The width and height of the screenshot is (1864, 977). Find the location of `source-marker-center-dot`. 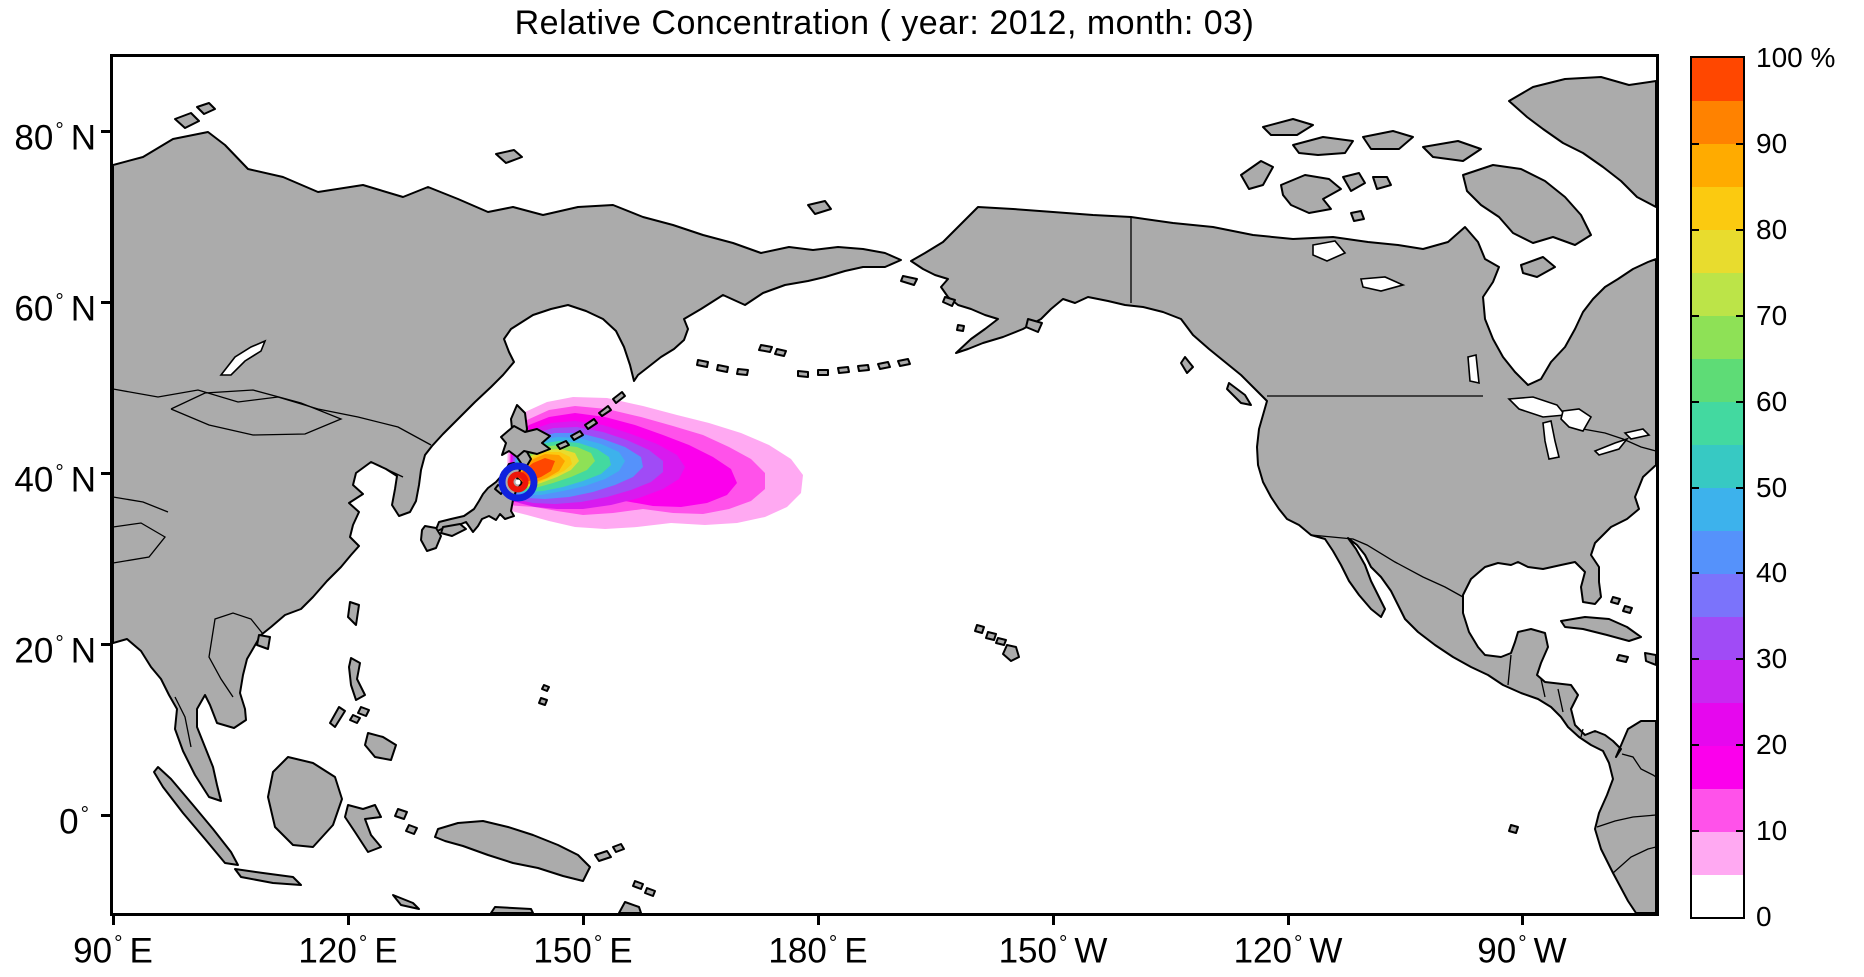

source-marker-center-dot is located at coordinates (518, 482).